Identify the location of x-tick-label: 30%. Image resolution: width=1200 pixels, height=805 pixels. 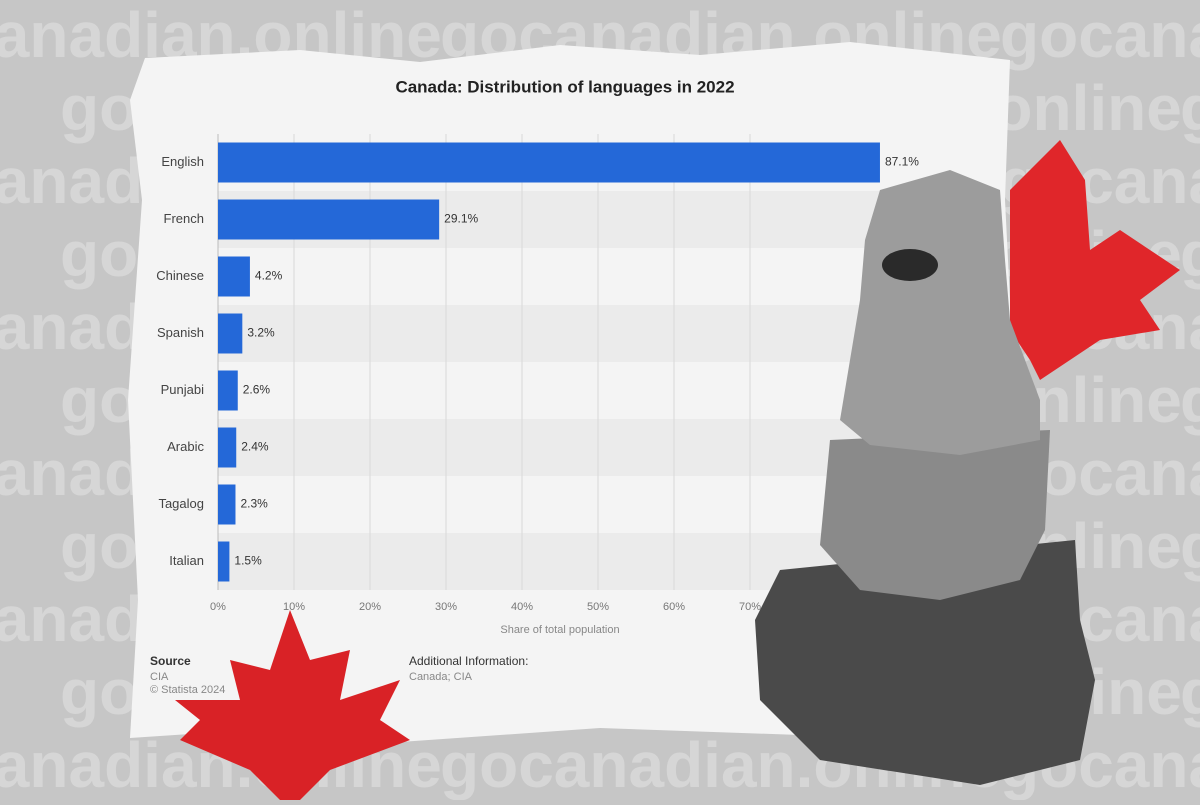
(446, 607).